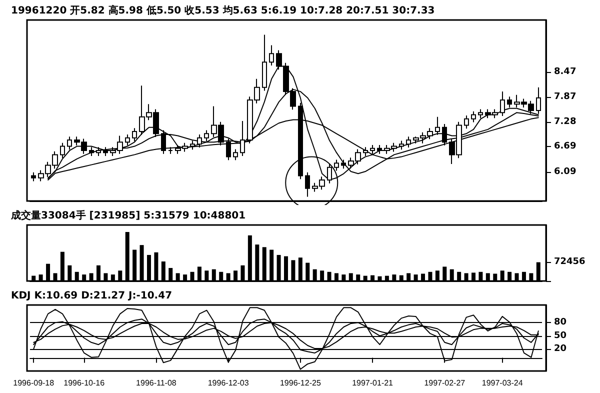  Describe the element at coordinates (301, 383) in the screenshot. I see `x-tick-label: 1996-12-25` at that location.